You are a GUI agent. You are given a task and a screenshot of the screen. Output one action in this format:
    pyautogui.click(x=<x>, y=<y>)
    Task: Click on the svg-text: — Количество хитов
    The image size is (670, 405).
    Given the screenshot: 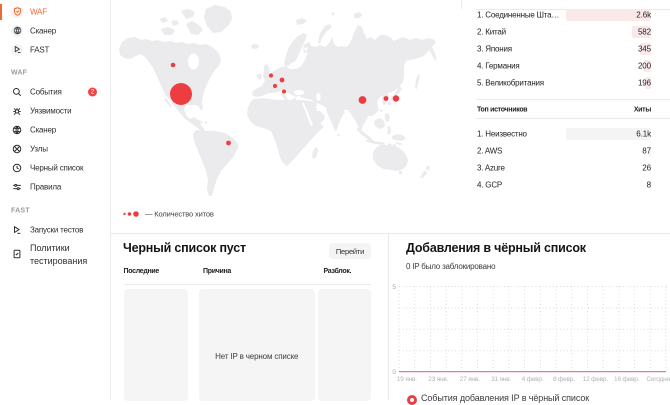 What is the action you would take?
    pyautogui.click(x=179, y=214)
    